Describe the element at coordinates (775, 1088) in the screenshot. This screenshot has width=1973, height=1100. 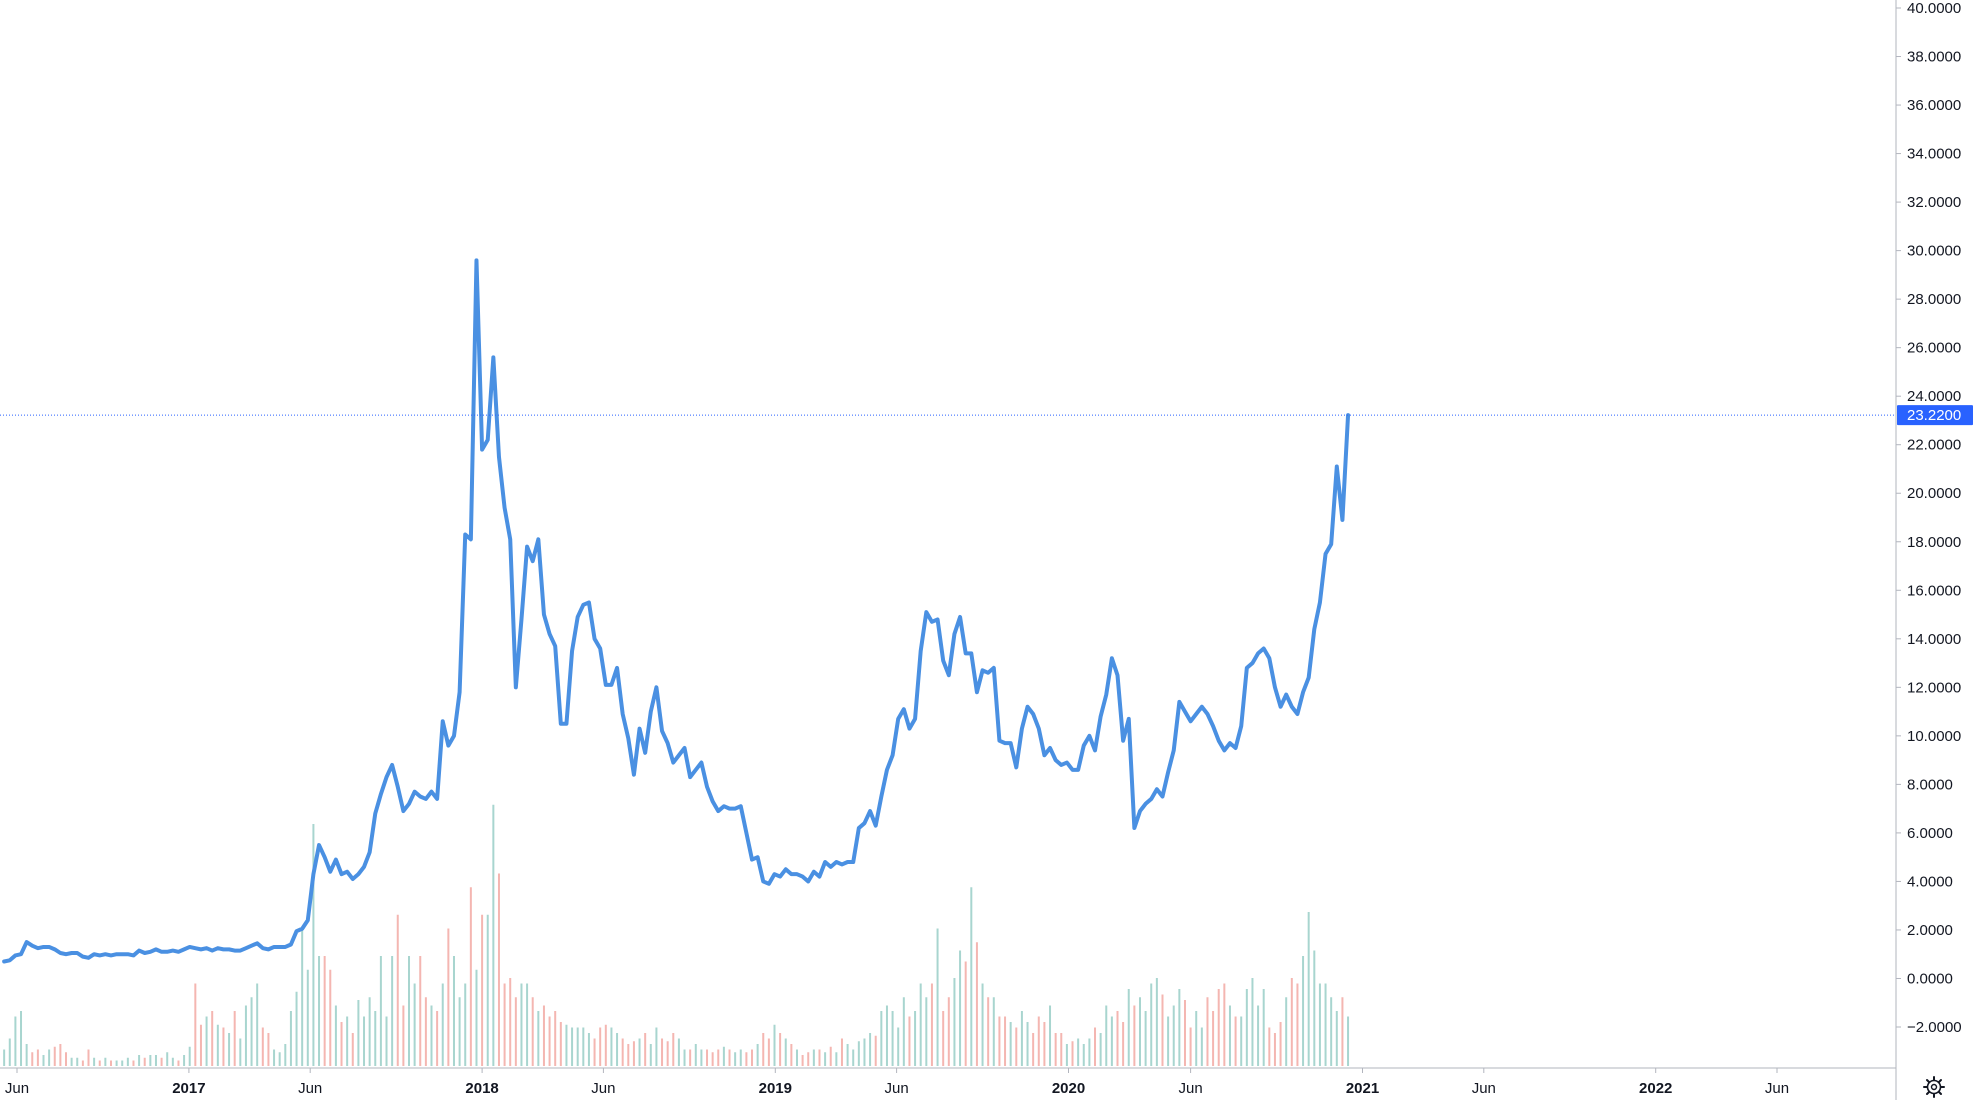
I see `x-tick-label: 2019` at that location.